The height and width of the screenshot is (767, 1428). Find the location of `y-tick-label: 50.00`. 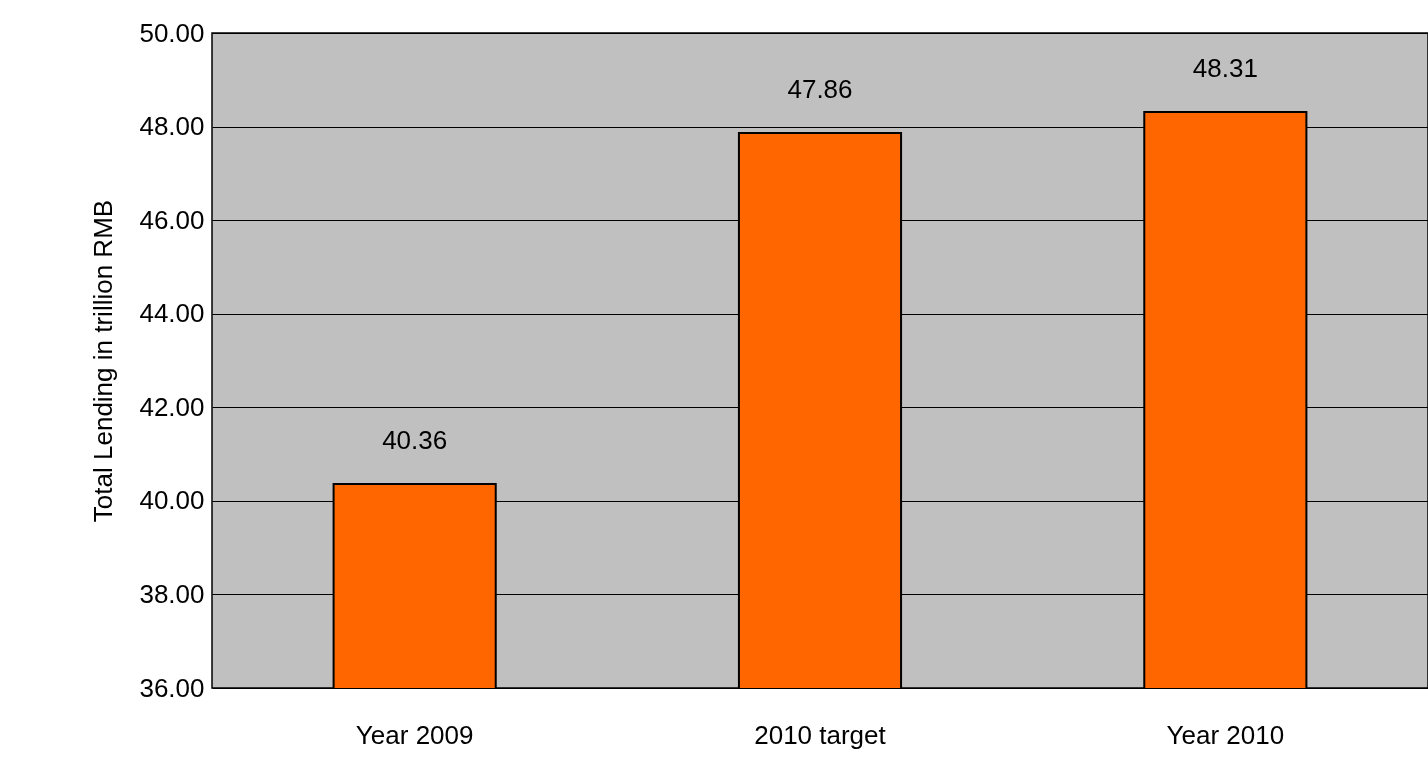

y-tick-label: 50.00 is located at coordinates (172, 32).